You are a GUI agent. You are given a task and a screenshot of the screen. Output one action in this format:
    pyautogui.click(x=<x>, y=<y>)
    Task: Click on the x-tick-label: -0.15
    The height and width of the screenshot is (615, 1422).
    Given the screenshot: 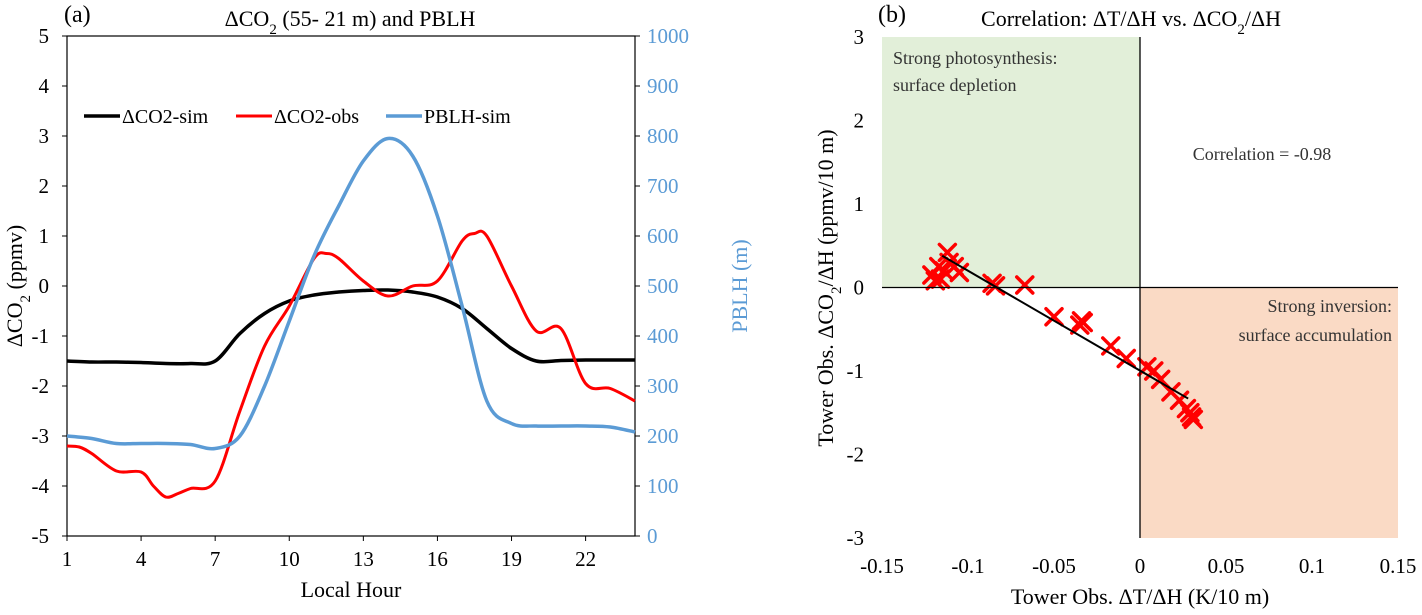 What is the action you would take?
    pyautogui.click(x=882, y=566)
    